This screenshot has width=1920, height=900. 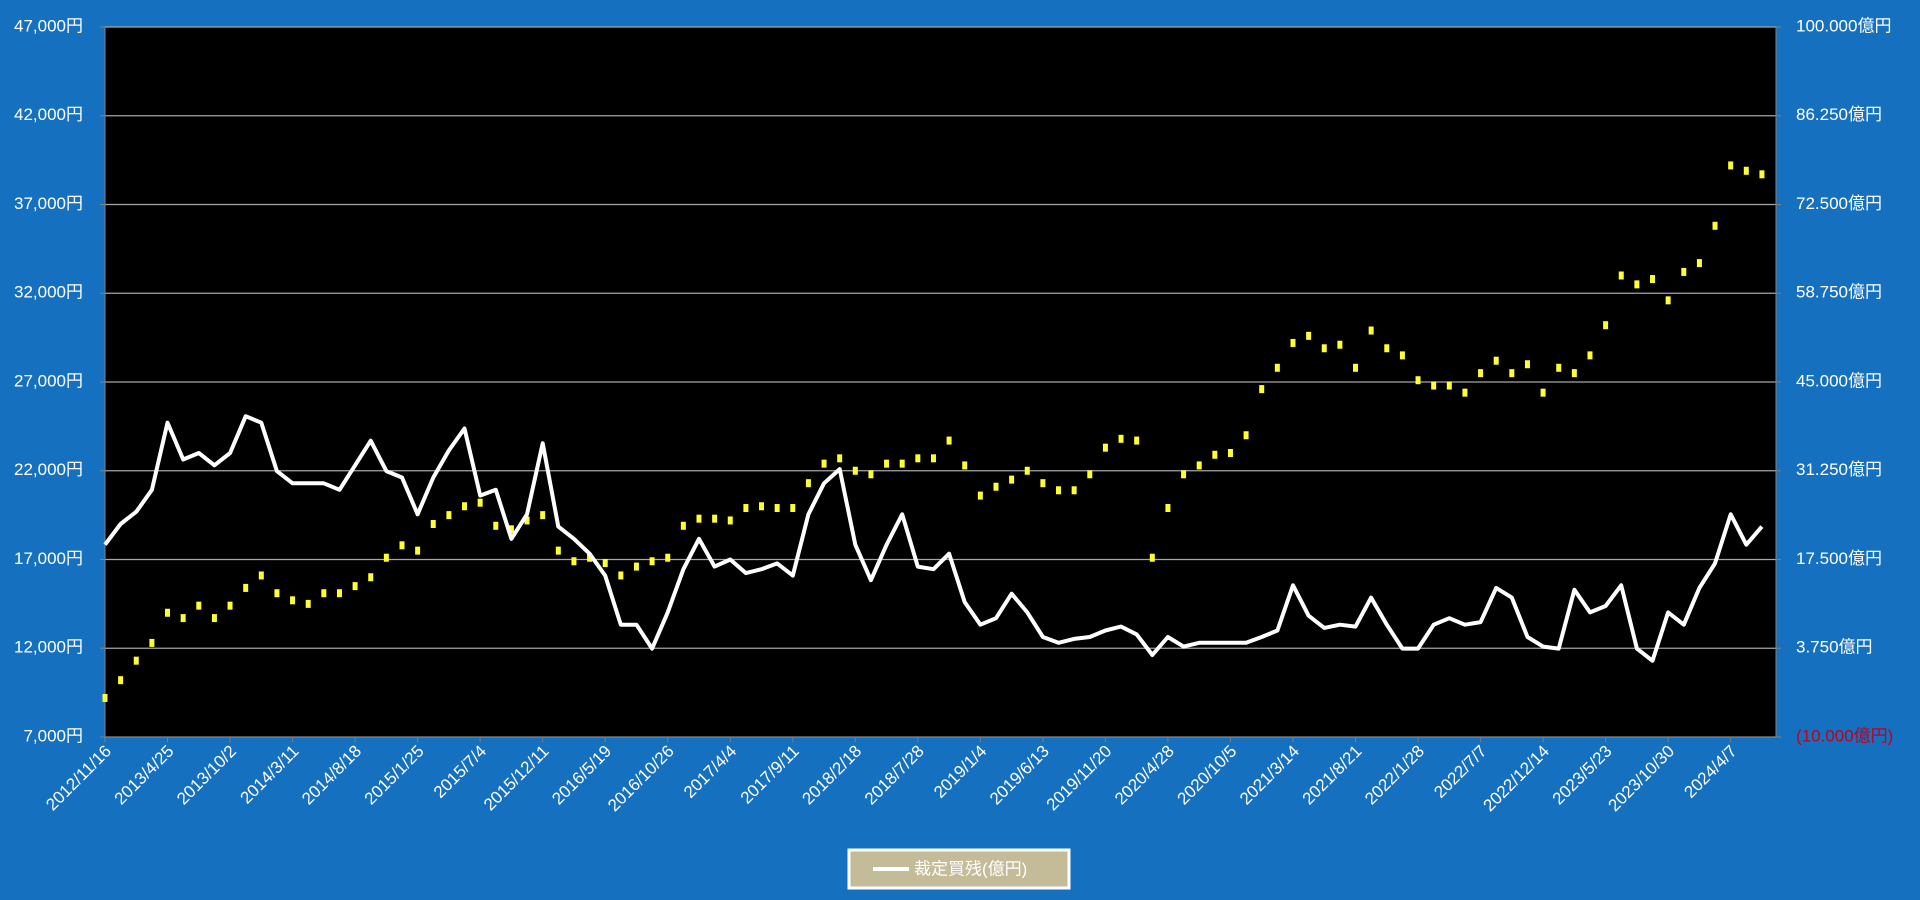 What do you see at coordinates (1019, 775) in the screenshot?
I see `x-tick-label: 2019/6/13` at bounding box center [1019, 775].